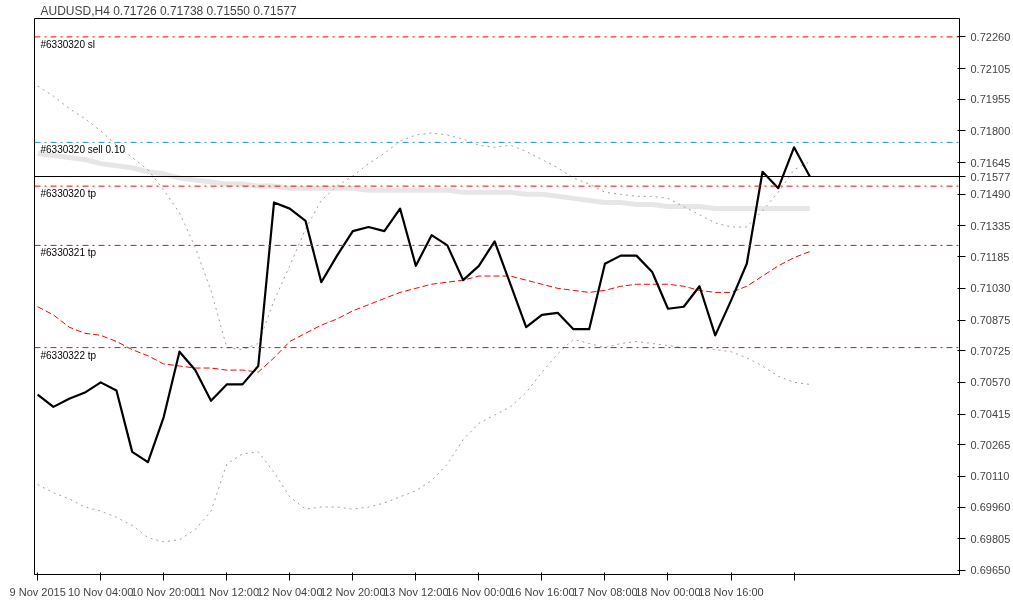 The height and width of the screenshot is (606, 1013). What do you see at coordinates (68, 253) in the screenshot?
I see `ref-line-label: #6330321 tp` at bounding box center [68, 253].